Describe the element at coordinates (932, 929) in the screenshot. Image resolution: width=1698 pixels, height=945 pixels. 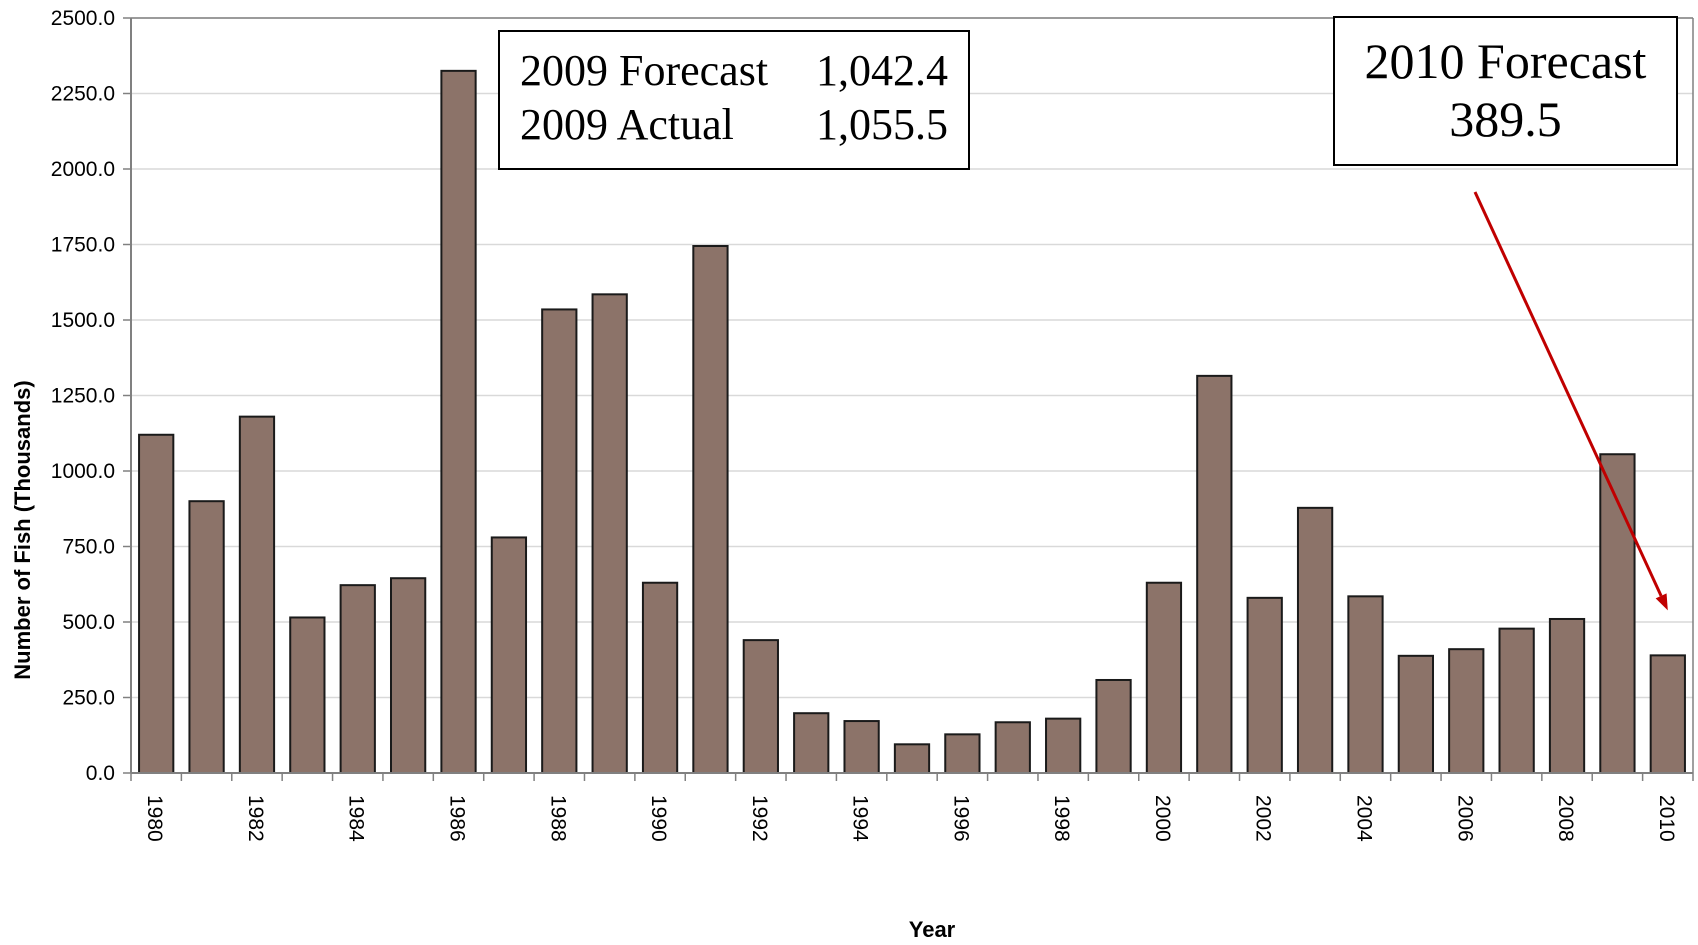
I see `x-axis-label: Year` at that location.